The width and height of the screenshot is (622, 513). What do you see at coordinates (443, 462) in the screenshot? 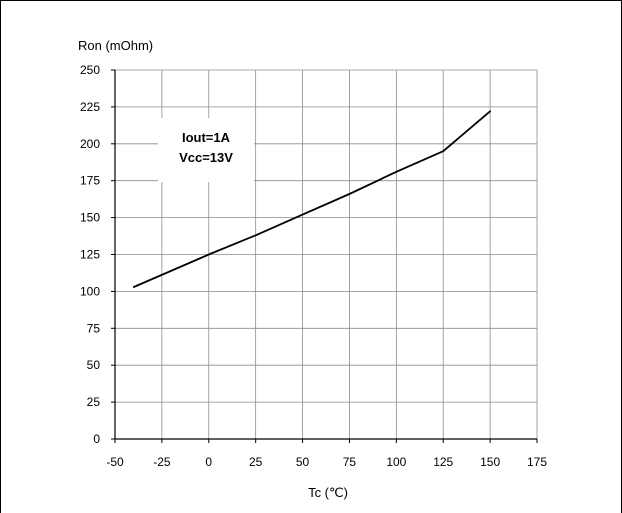
I see `x-tick-label: 125` at bounding box center [443, 462].